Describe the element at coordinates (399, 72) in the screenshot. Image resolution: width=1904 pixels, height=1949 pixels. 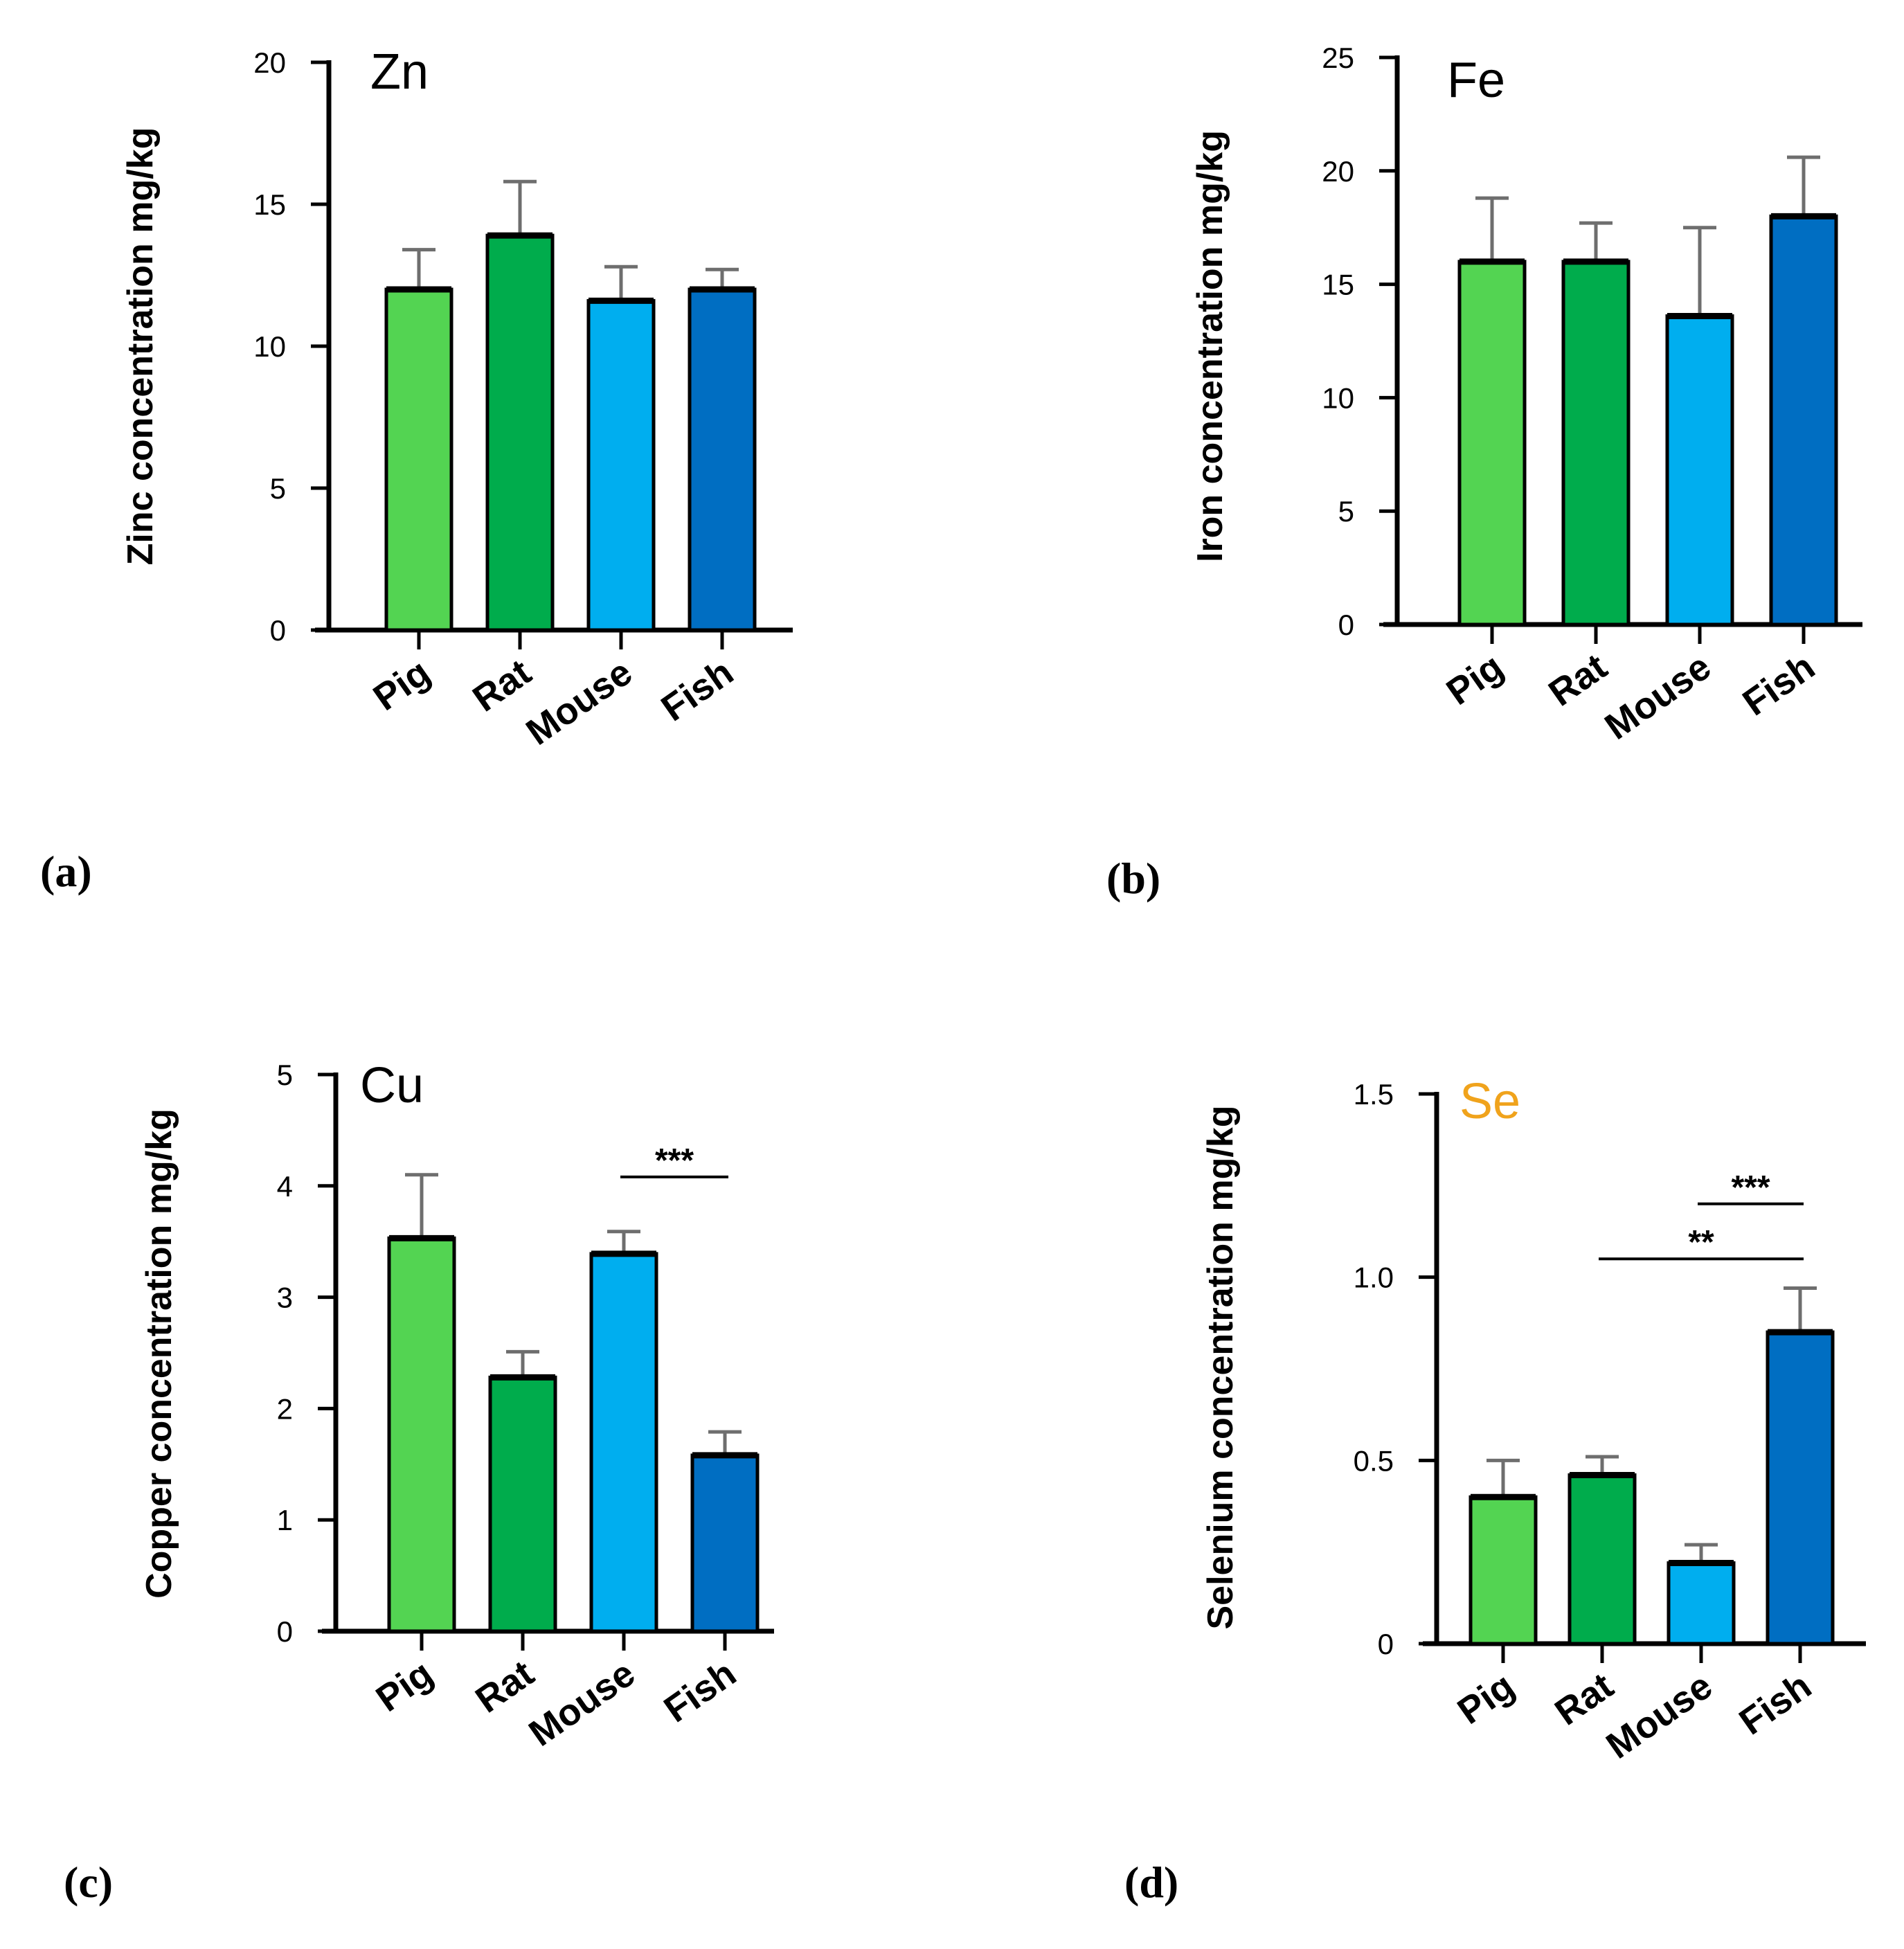
I see `chart-title: Zn` at that location.